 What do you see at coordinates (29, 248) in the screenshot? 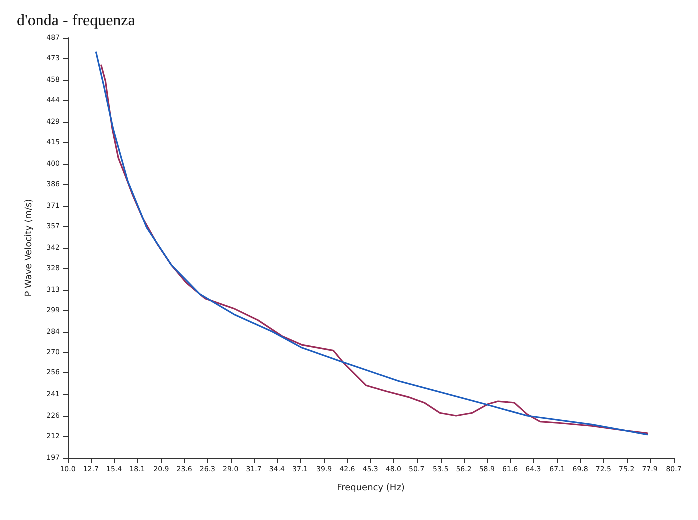
I see `y-axis-title: P Wave Velocity (m/s)` at bounding box center [29, 248].